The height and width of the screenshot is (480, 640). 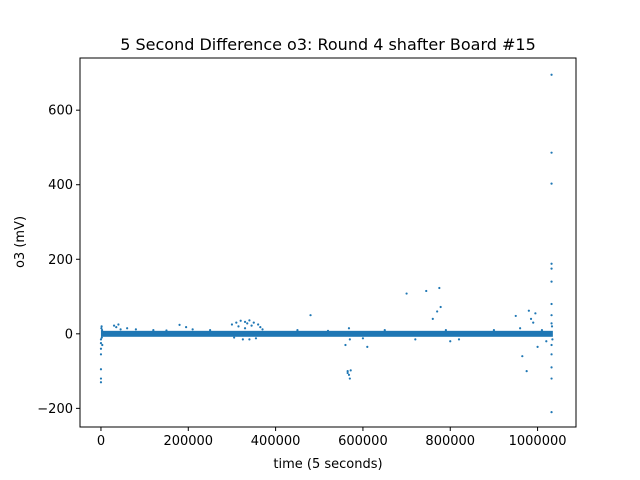 I want to click on x-axis-label: time (5 seconds), so click(x=327, y=464).